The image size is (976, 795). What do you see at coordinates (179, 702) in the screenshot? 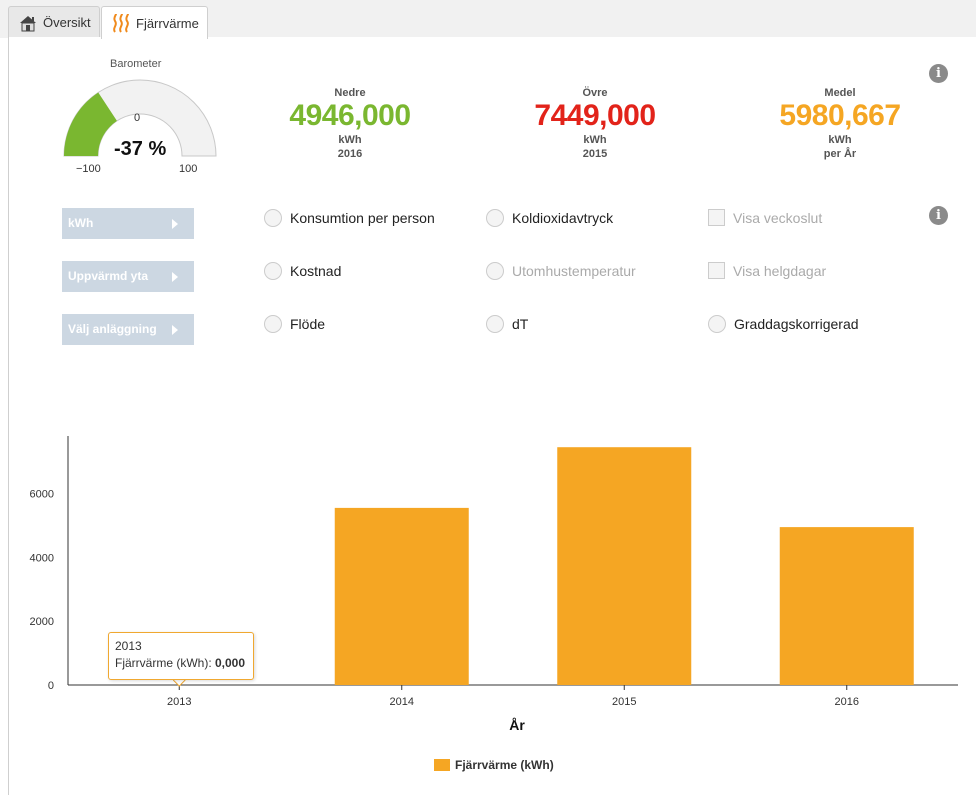
I see `x-tick-label: 2013` at bounding box center [179, 702].